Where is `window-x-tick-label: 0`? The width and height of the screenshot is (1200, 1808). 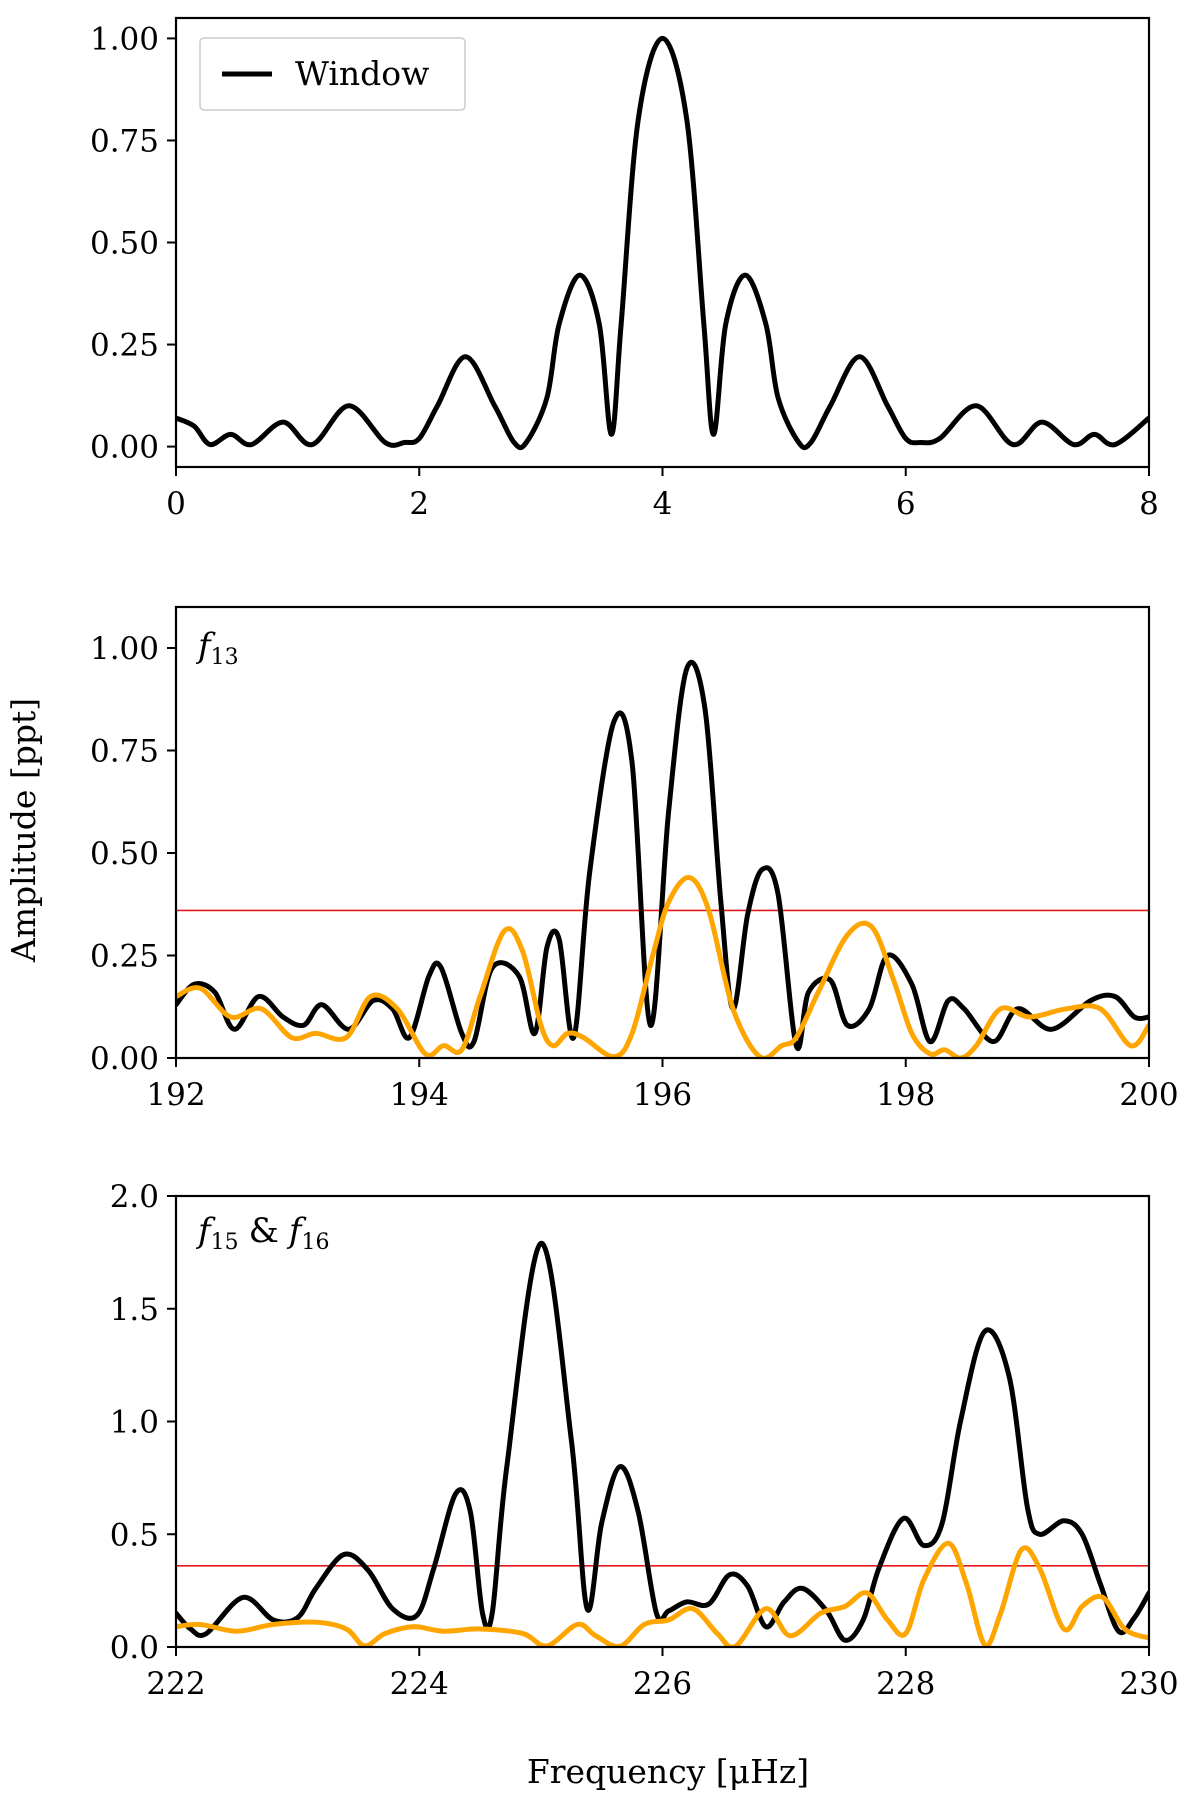
window-x-tick-label: 0 is located at coordinates (176, 504).